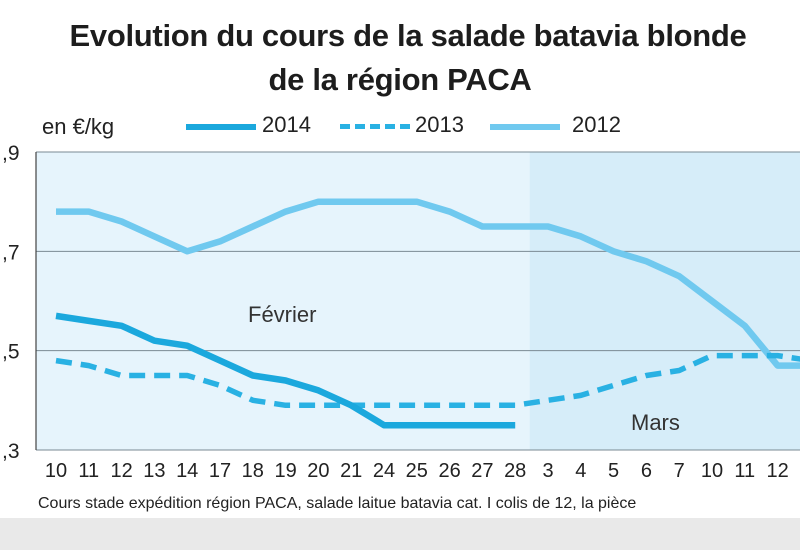 This screenshot has height=550, width=800. What do you see at coordinates (400, 79) in the screenshot?
I see `chart-title-line2: de la région PACA` at bounding box center [400, 79].